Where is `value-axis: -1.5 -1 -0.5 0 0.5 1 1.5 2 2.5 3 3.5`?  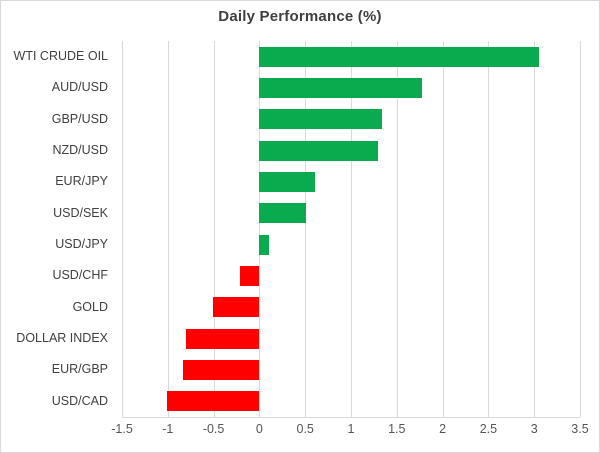 value-axis: -1.5 -1 -0.5 0 0.5 1 1.5 2 2.5 3 3.5 is located at coordinates (349, 431).